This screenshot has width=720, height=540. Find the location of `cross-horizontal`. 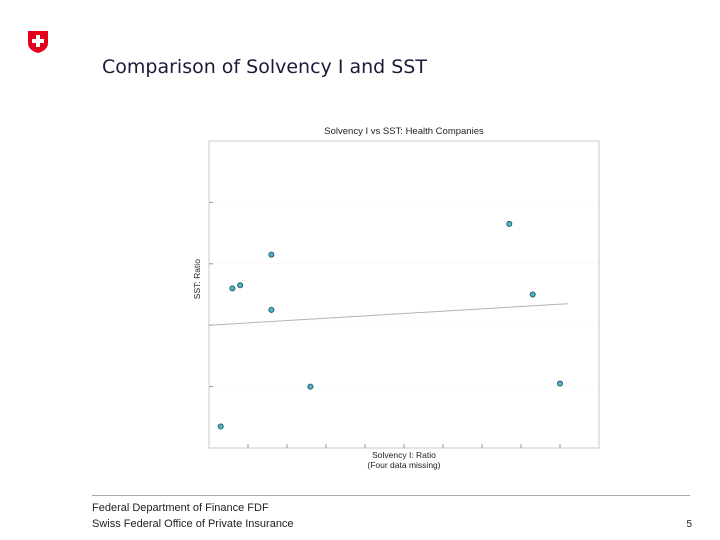

cross-horizontal is located at coordinates (38, 41).